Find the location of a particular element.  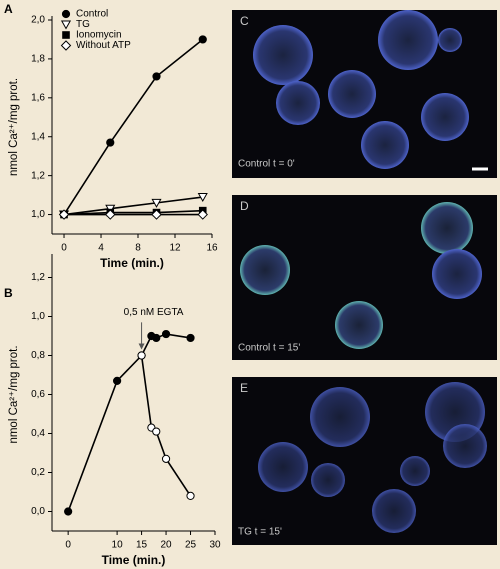

y-tick-label: 1,8 is located at coordinates (38, 59).